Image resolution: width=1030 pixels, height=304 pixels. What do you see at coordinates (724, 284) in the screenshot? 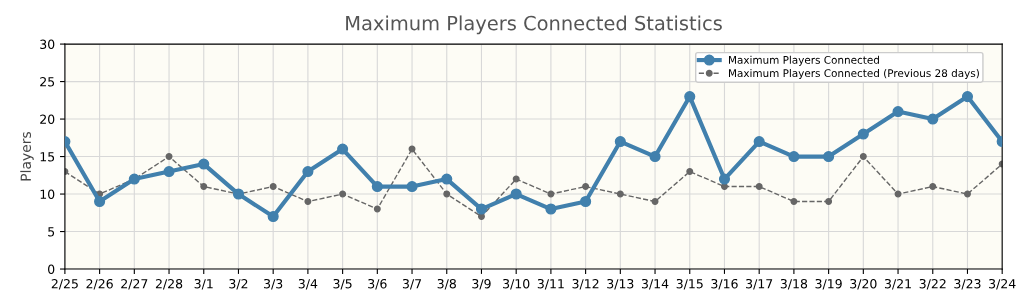
I see `x-tick-label: 3/16` at bounding box center [724, 284].